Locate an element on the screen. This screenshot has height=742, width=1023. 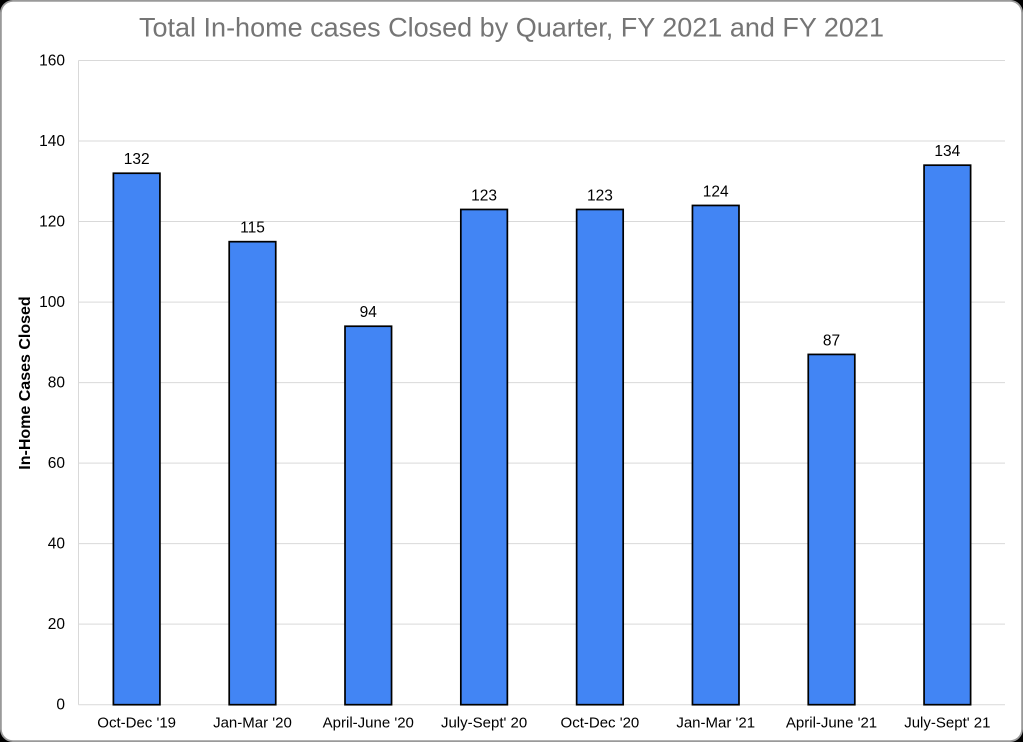
svg-text: 94 is located at coordinates (369, 312).